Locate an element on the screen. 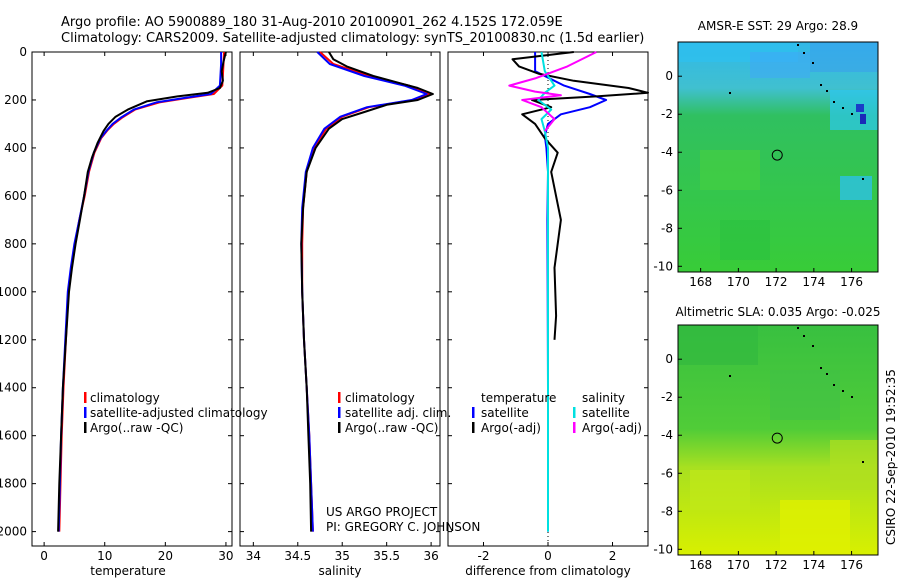  salinity-series-climatology is located at coordinates (366, 291).